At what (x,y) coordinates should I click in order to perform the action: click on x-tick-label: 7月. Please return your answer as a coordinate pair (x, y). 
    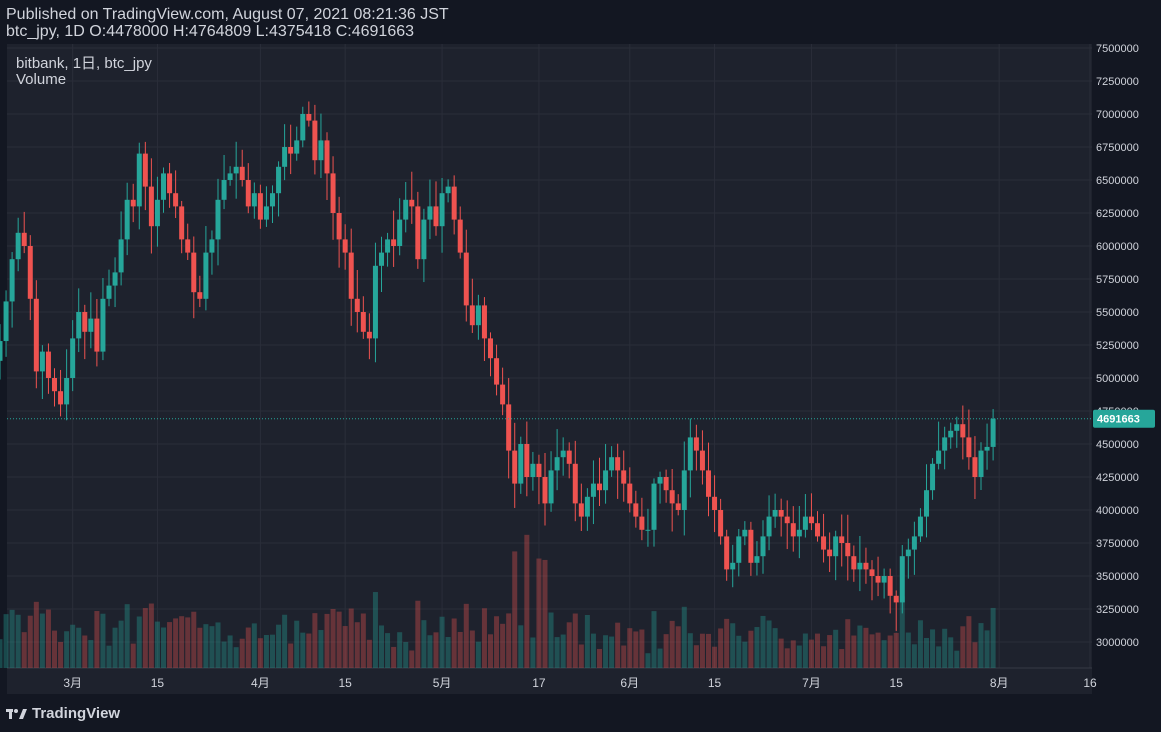
    Looking at the image, I should click on (811, 683).